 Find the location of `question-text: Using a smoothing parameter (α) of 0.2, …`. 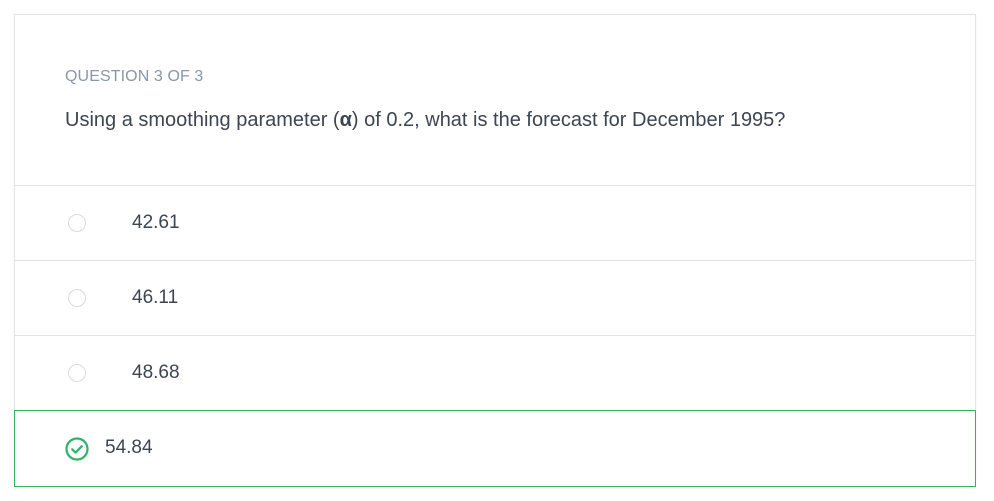

question-text: Using a smoothing parameter (α) of 0.2, … is located at coordinates (520, 120).